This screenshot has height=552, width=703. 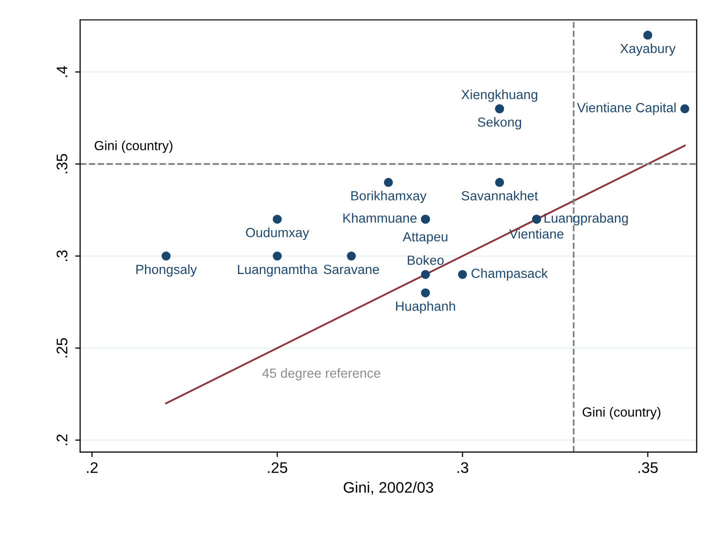 I want to click on annotation: 45 degree reference, so click(x=321, y=374).